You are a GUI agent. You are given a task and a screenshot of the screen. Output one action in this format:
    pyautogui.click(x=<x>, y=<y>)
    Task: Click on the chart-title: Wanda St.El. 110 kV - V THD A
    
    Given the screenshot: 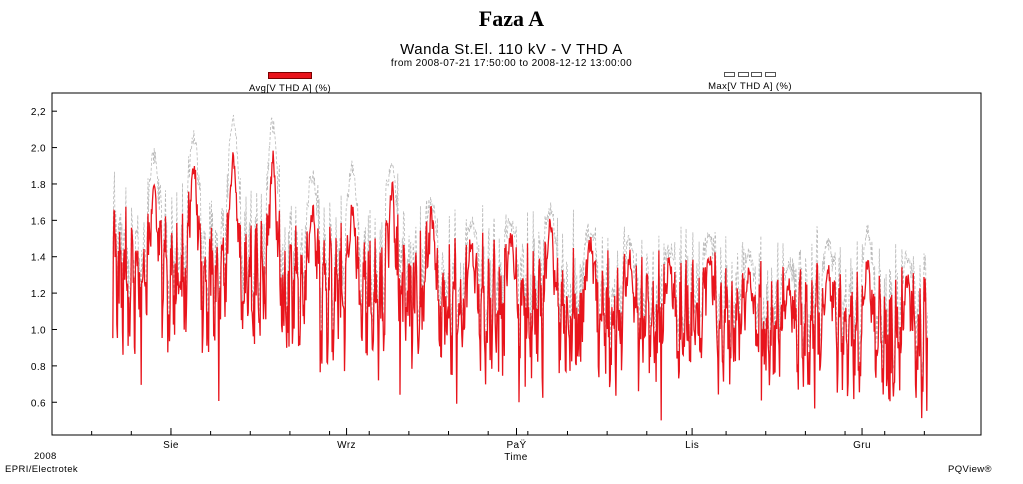 What is the action you would take?
    pyautogui.click(x=511, y=49)
    